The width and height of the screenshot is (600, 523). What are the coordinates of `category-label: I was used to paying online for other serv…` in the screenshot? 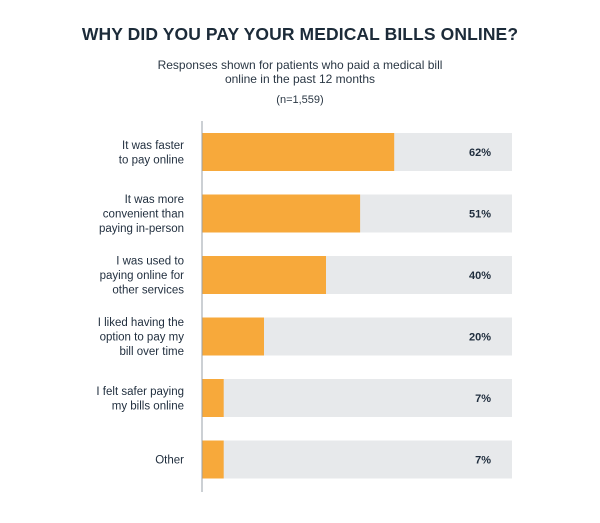 It's located at (142, 276).